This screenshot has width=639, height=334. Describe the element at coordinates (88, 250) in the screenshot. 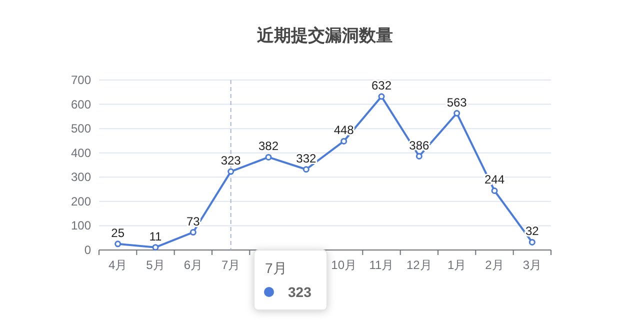

I see `y-tick-label: 0` at that location.